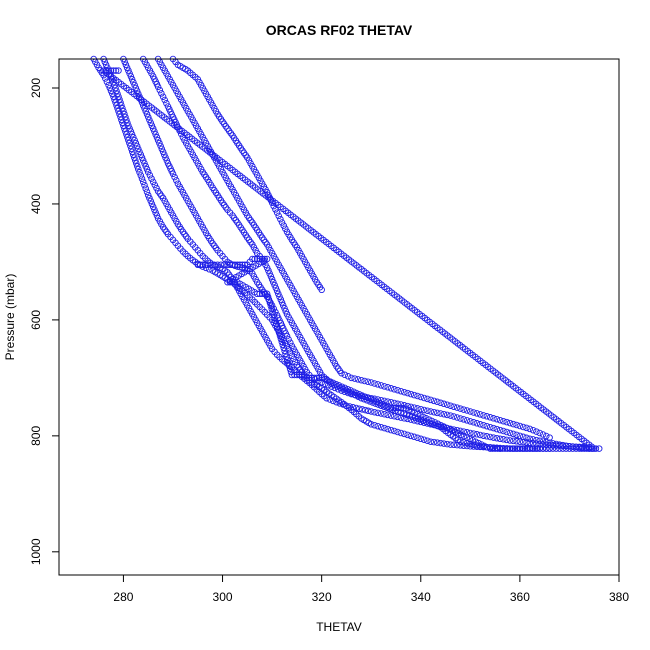 This screenshot has height=650, width=650. Describe the element at coordinates (36, 551) in the screenshot. I see `y-tick-label: 1000` at that location.